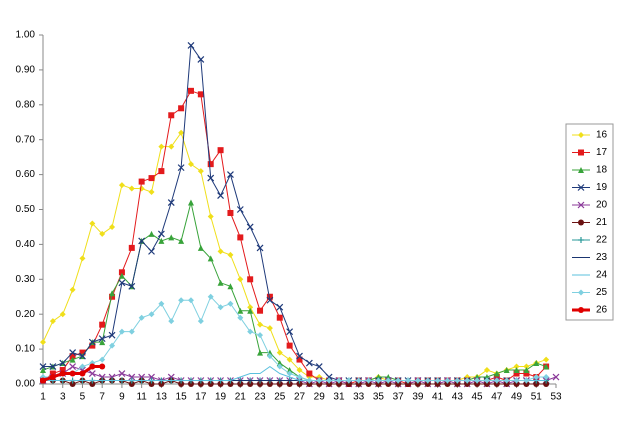 The width and height of the screenshot is (620, 439). Describe the element at coordinates (602, 257) in the screenshot. I see `legend-label: 23` at that location.